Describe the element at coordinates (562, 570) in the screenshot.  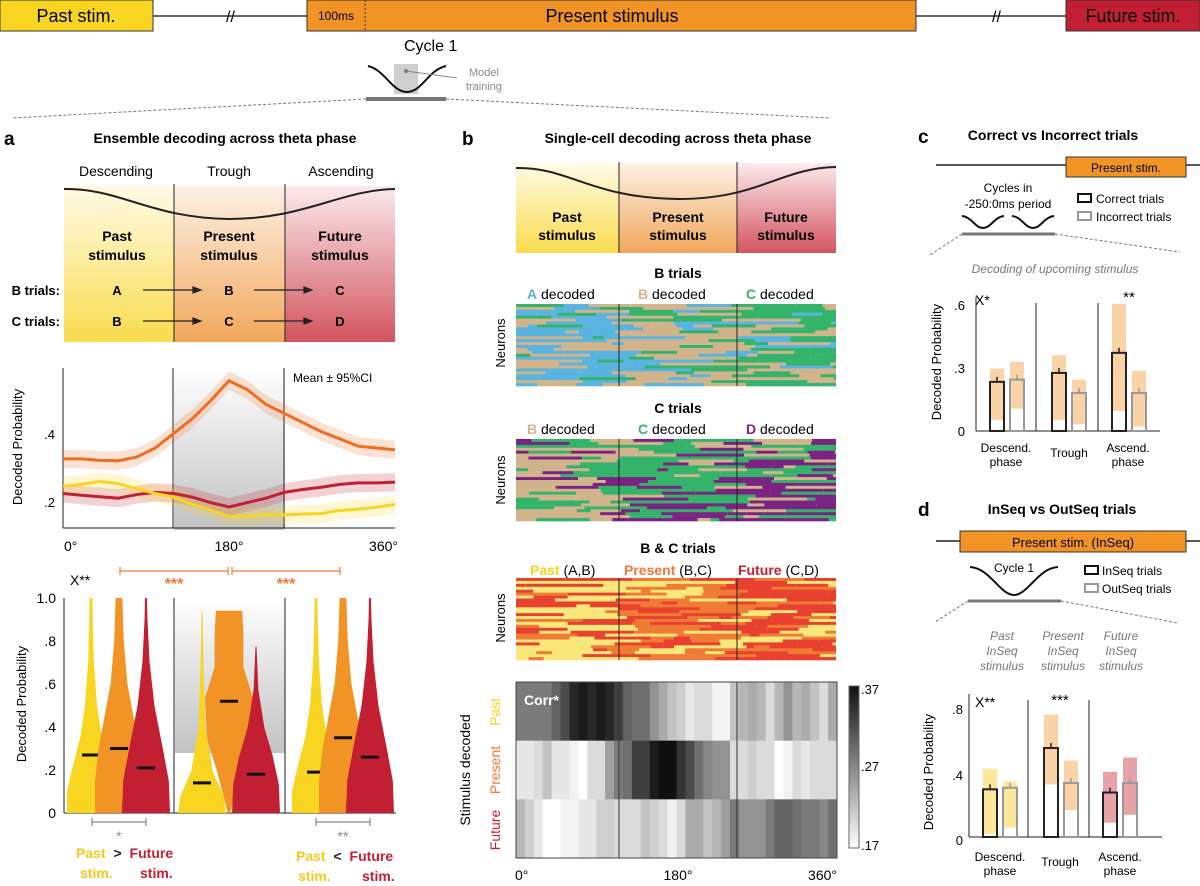
I see `key-past: Past (A,B)` at that location.